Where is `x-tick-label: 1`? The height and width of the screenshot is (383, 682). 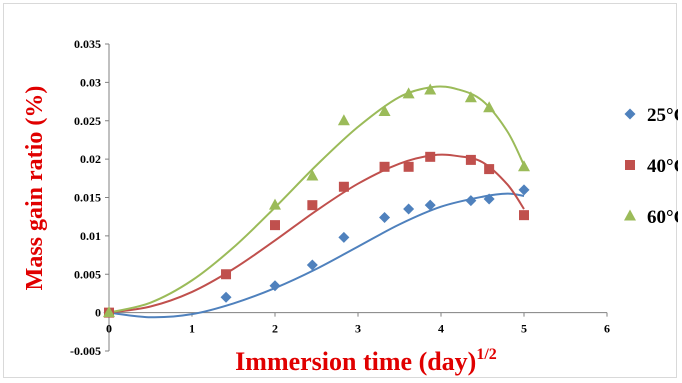 x-tick-label: 1 is located at coordinates (192, 329).